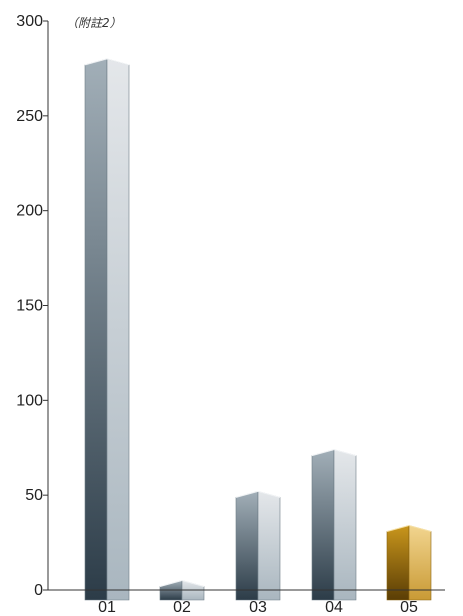 The height and width of the screenshot is (616, 463). I want to click on chart-annotation: （附註2）, so click(94, 23).